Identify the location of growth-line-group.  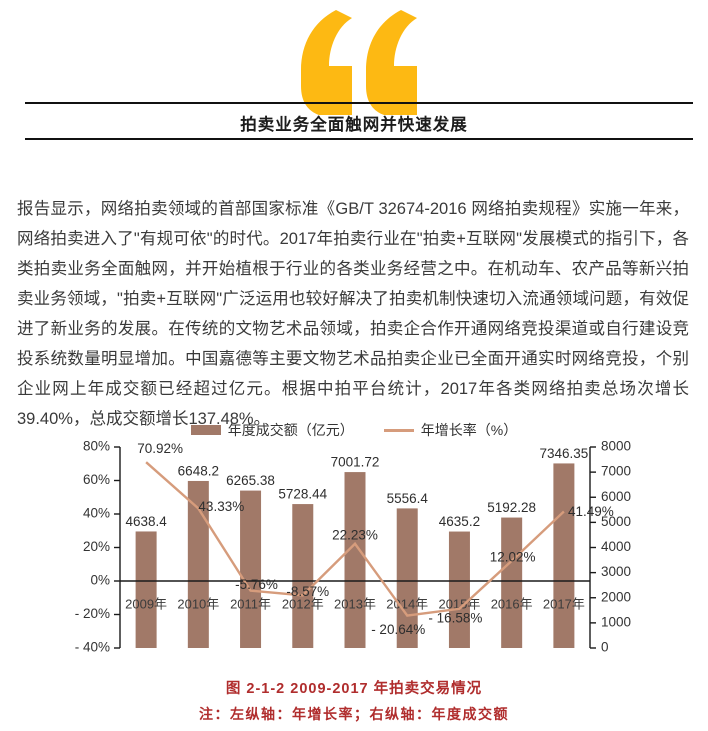
(355, 539).